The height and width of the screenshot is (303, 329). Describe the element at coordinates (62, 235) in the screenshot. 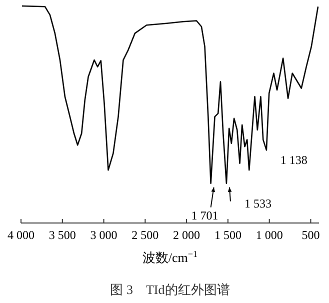

I see `x-tick-label: 3 500` at that location.